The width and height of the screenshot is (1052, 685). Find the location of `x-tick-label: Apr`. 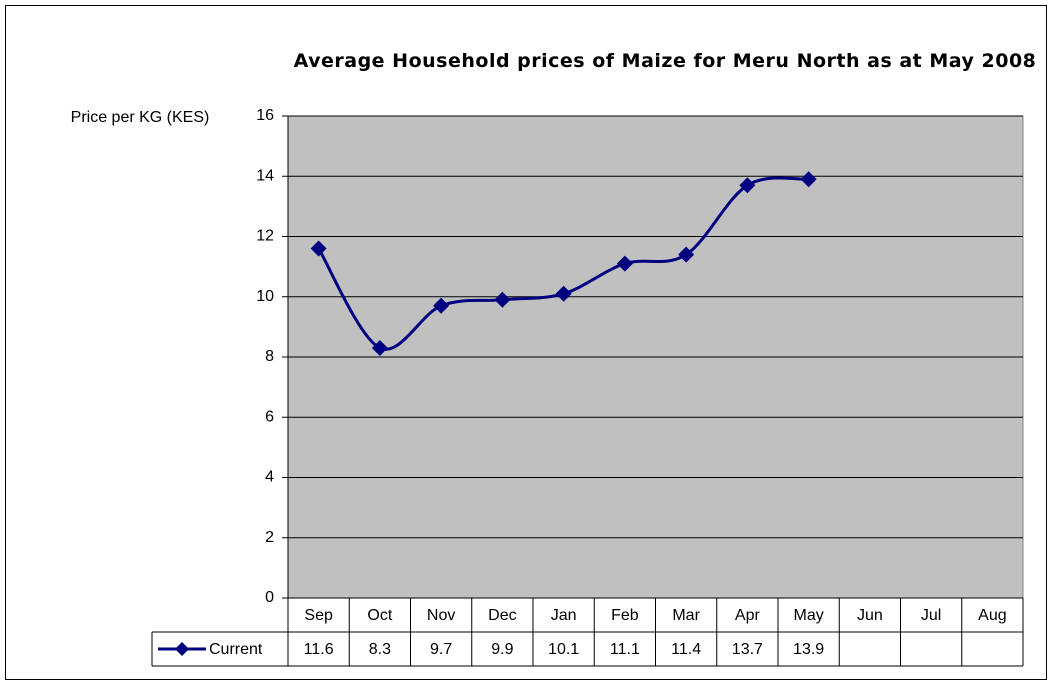

x-tick-label: Apr is located at coordinates (748, 615).